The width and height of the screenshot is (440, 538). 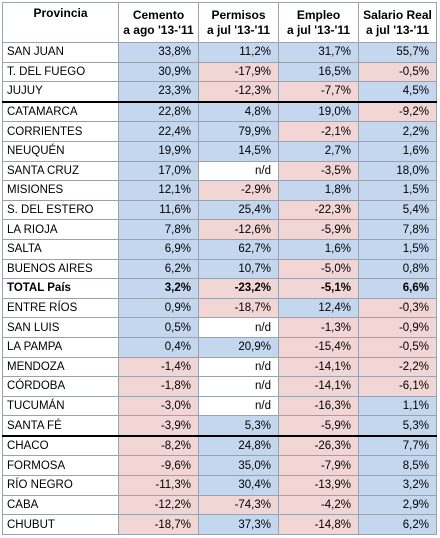 I want to click on table-row: CATAMARCA 22,8% 4,8% 19,0% -9,2%, so click(x=219, y=111).